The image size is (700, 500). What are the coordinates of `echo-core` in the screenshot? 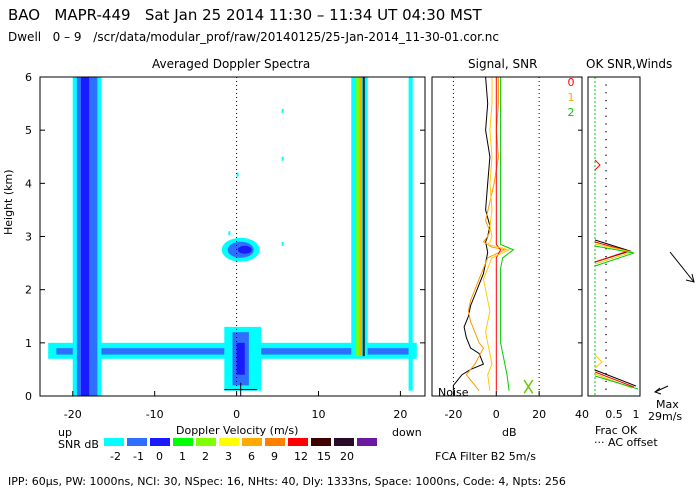 It's located at (244, 249).